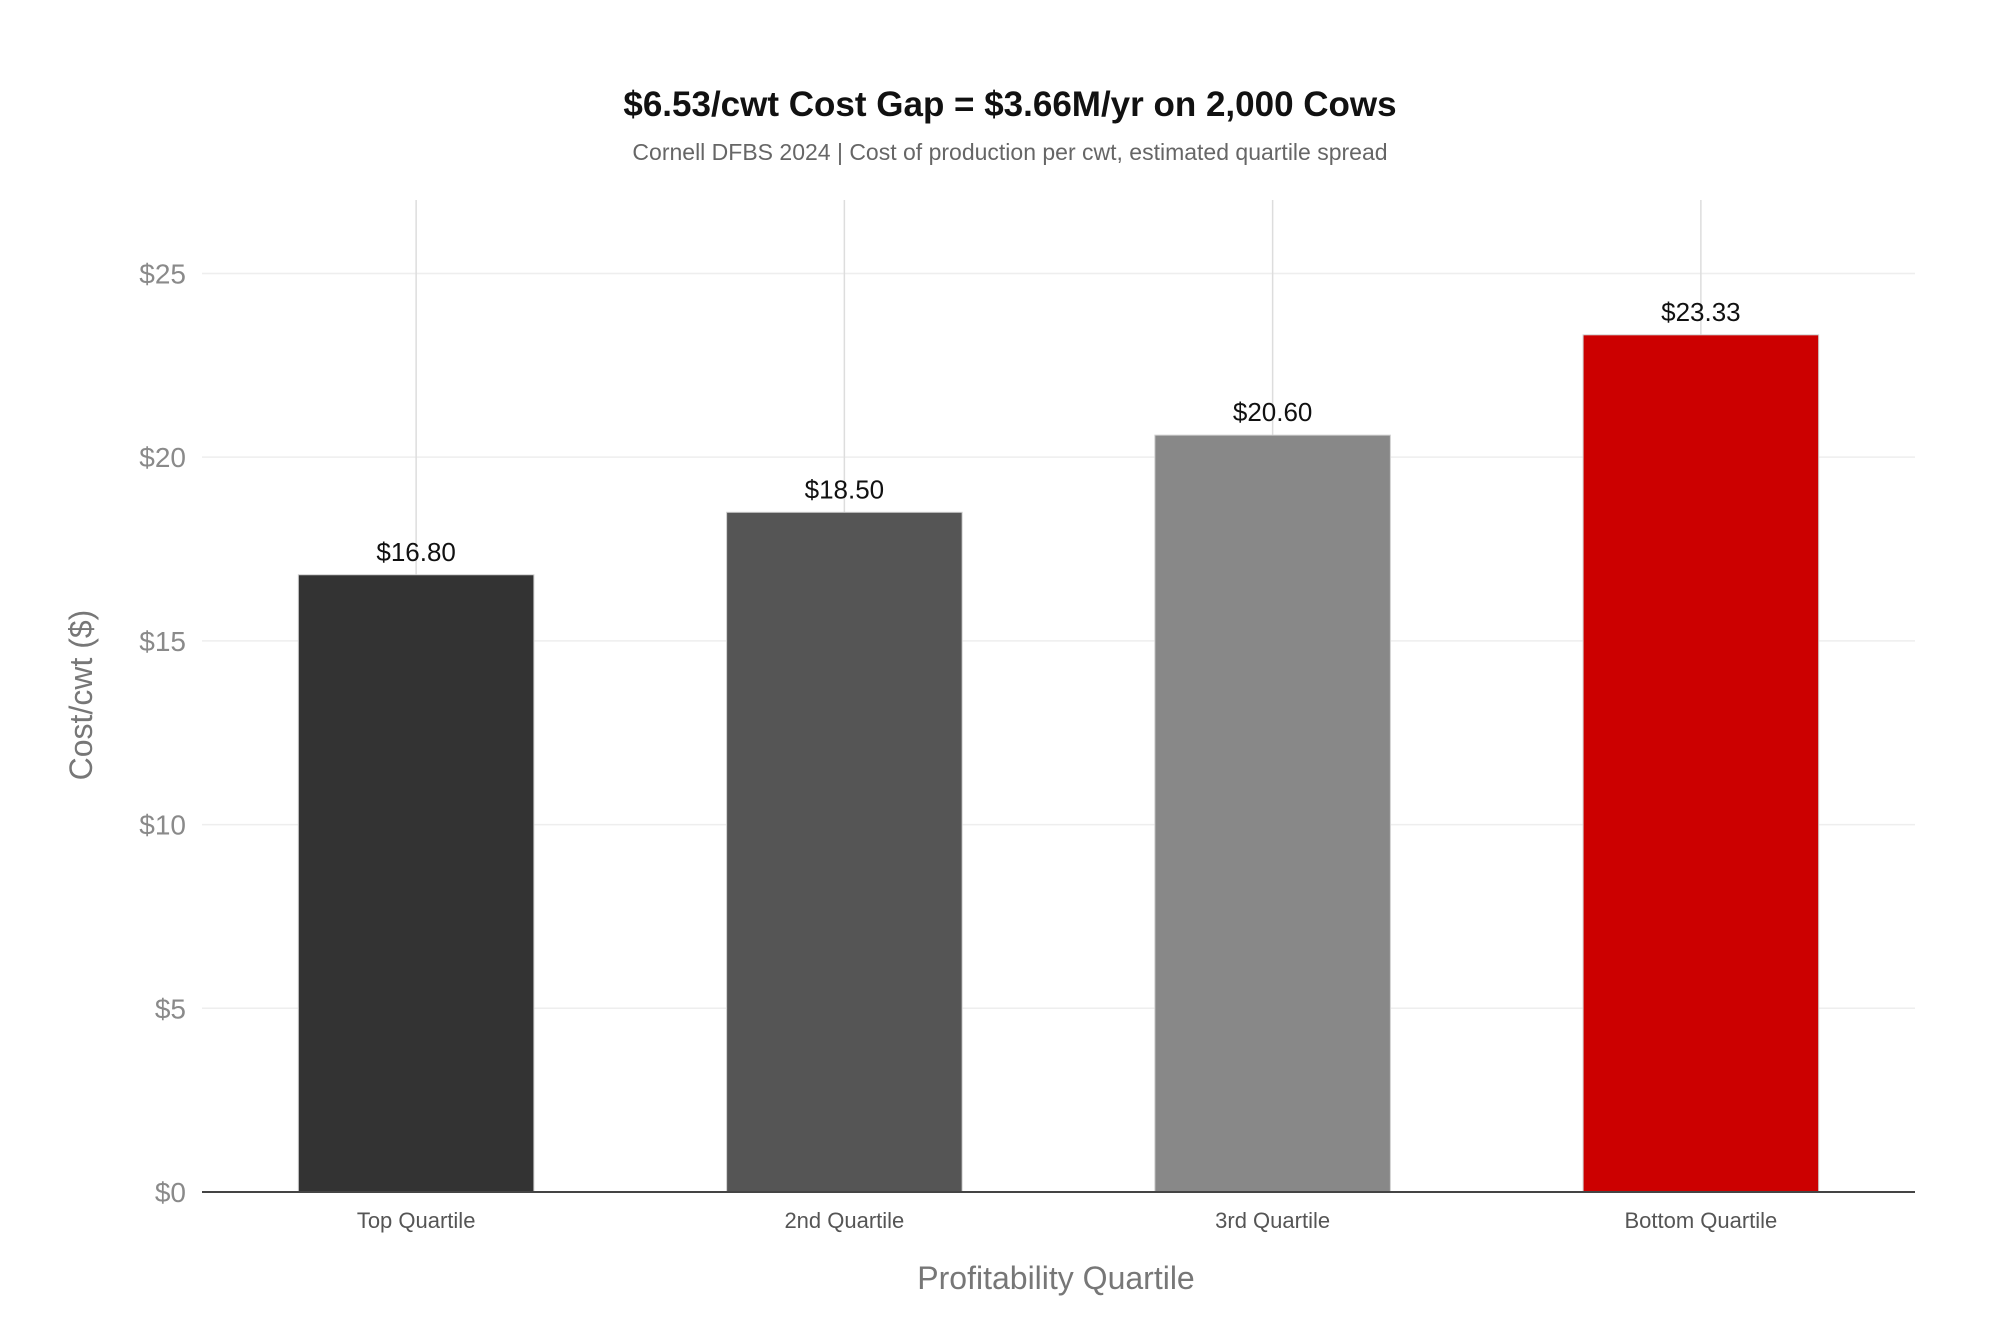 This screenshot has height=1333, width=2000. Describe the element at coordinates (416, 552) in the screenshot. I see `data-label: $16.80` at that location.